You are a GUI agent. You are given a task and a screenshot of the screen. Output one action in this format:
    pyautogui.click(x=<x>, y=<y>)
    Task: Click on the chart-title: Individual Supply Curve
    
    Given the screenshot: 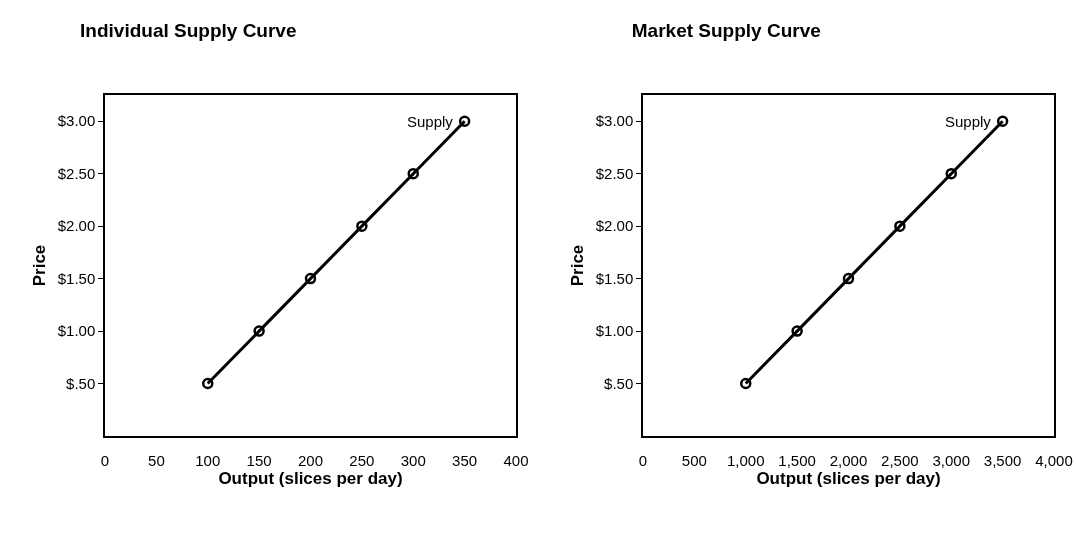 What is the action you would take?
    pyautogui.click(x=188, y=31)
    